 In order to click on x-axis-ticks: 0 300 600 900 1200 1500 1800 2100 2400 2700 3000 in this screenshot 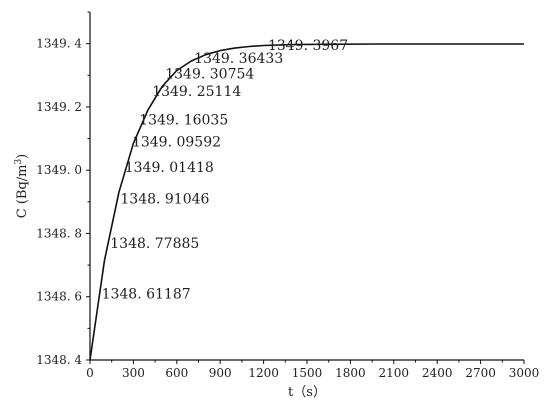, I will do `click(312, 370)`.